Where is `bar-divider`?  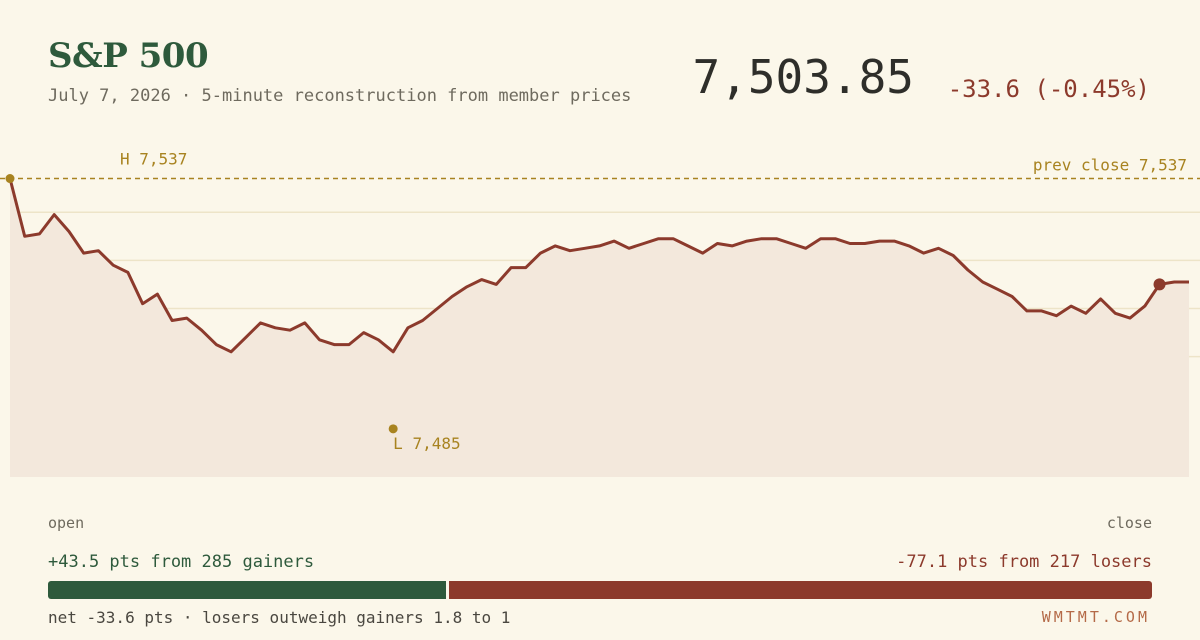
bar-divider is located at coordinates (448, 590).